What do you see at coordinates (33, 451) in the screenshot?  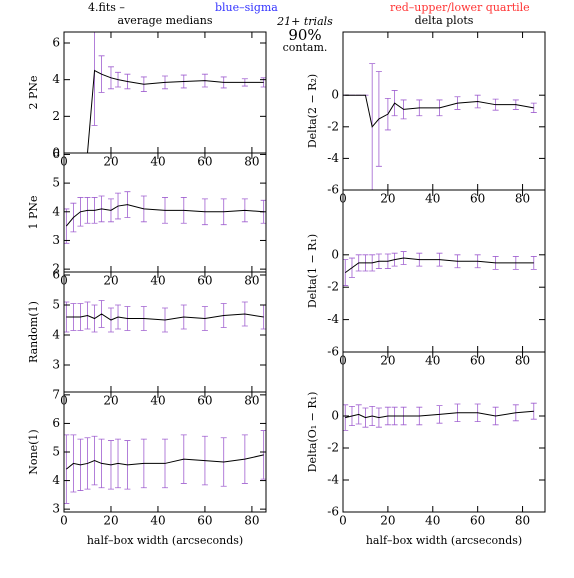 I see `y-axis-label: None(1)` at bounding box center [33, 451].